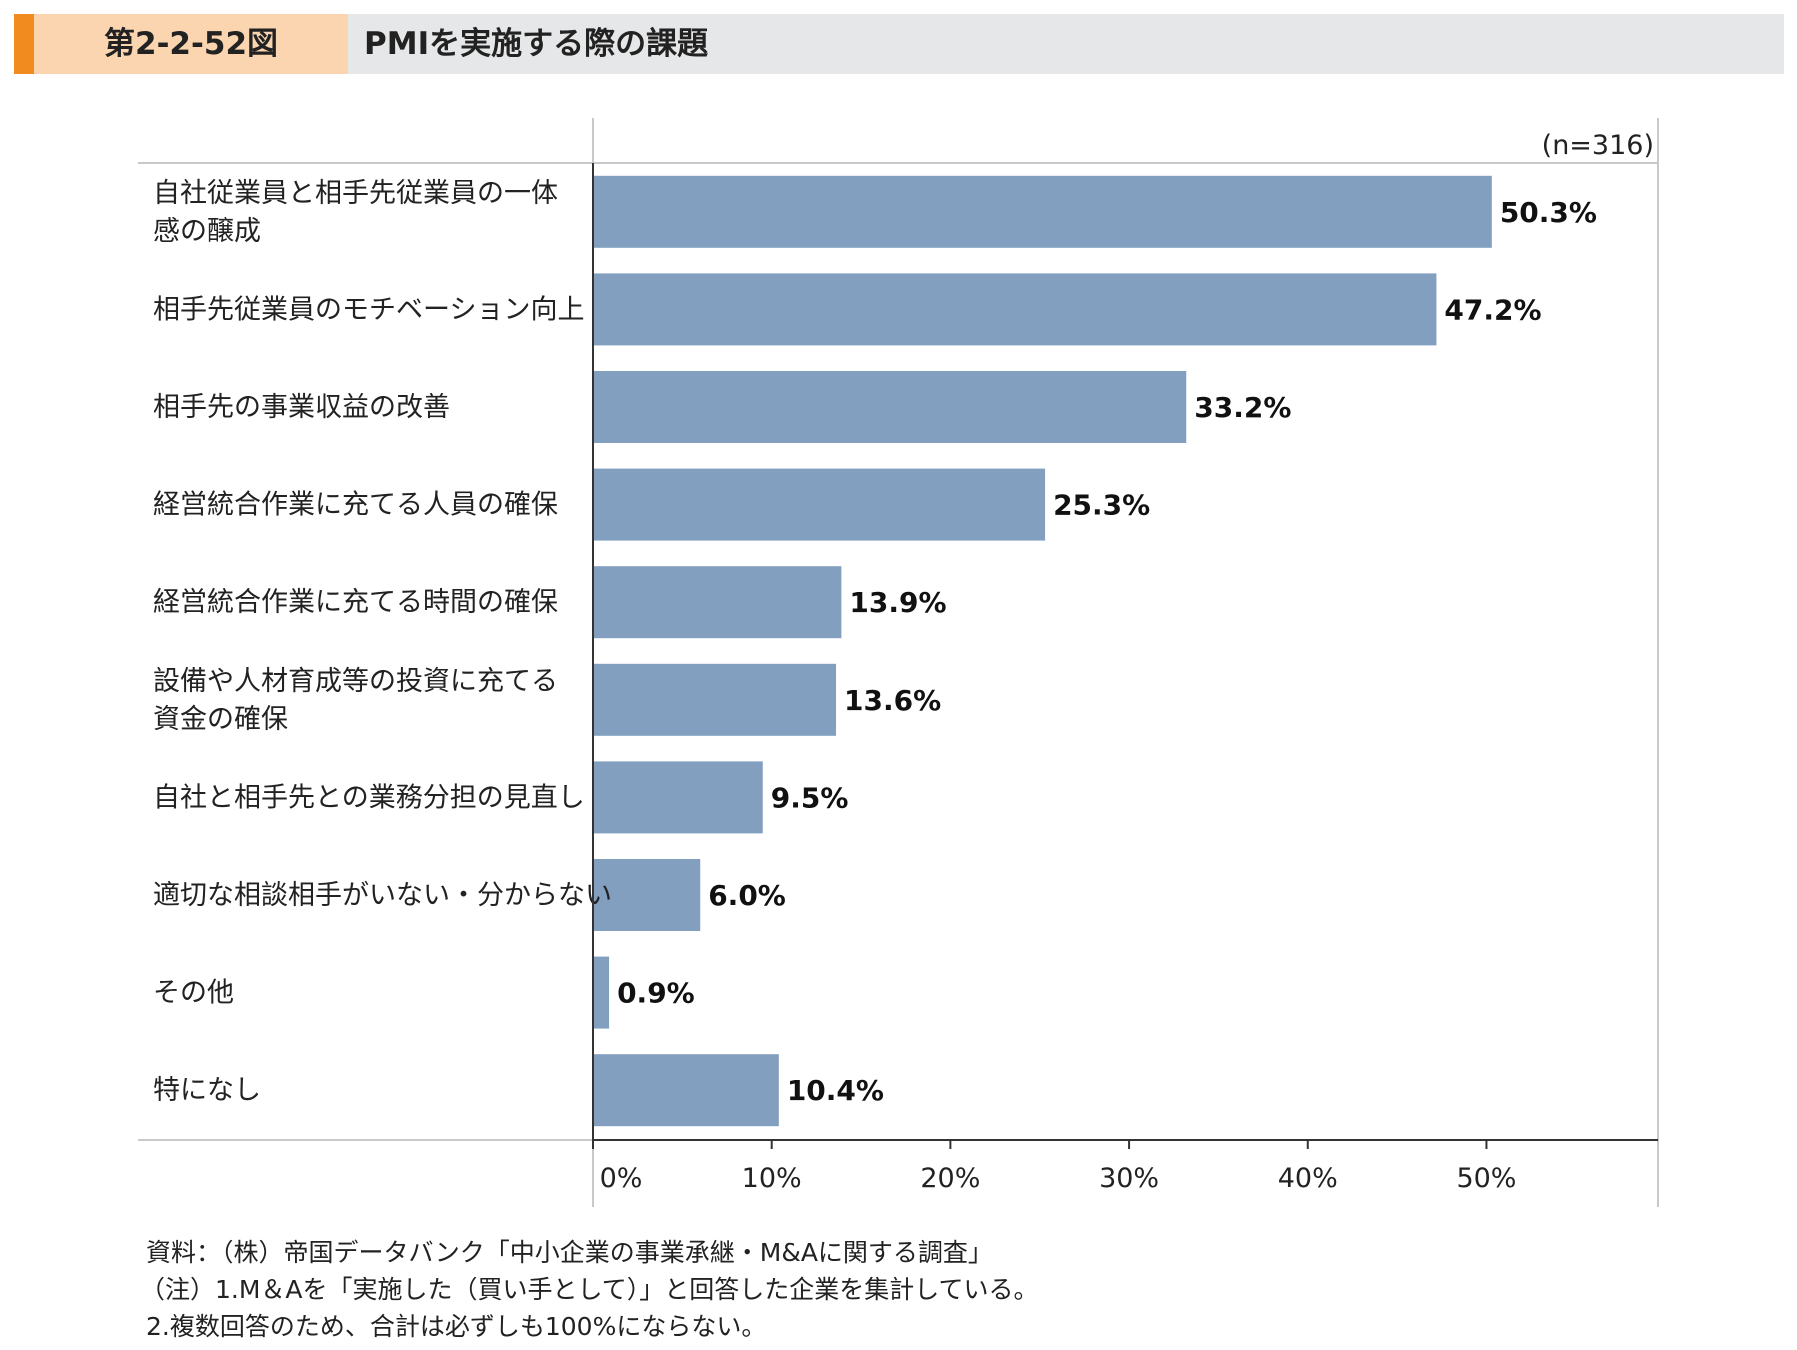  What do you see at coordinates (899, 44) in the screenshot?
I see `figure-header: 第2-2-52図 PMIを実施する際の課題` at bounding box center [899, 44].